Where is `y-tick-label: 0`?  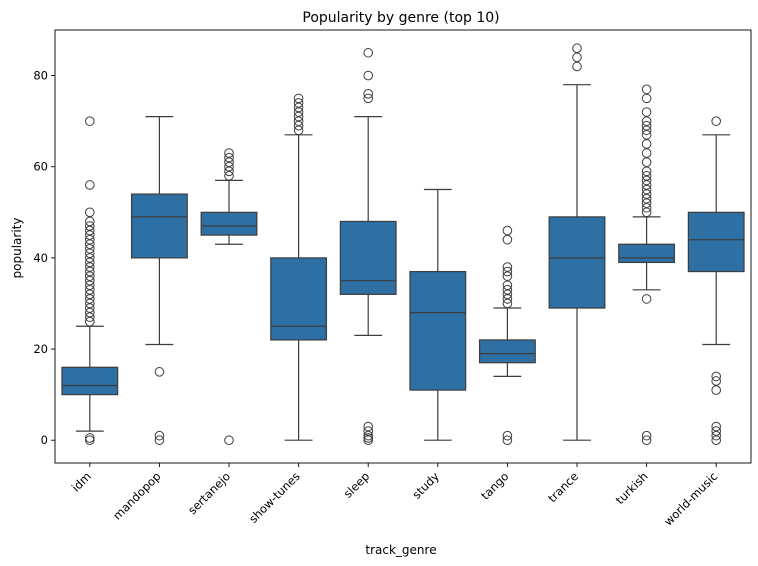 y-tick-label: 0 is located at coordinates (44, 440).